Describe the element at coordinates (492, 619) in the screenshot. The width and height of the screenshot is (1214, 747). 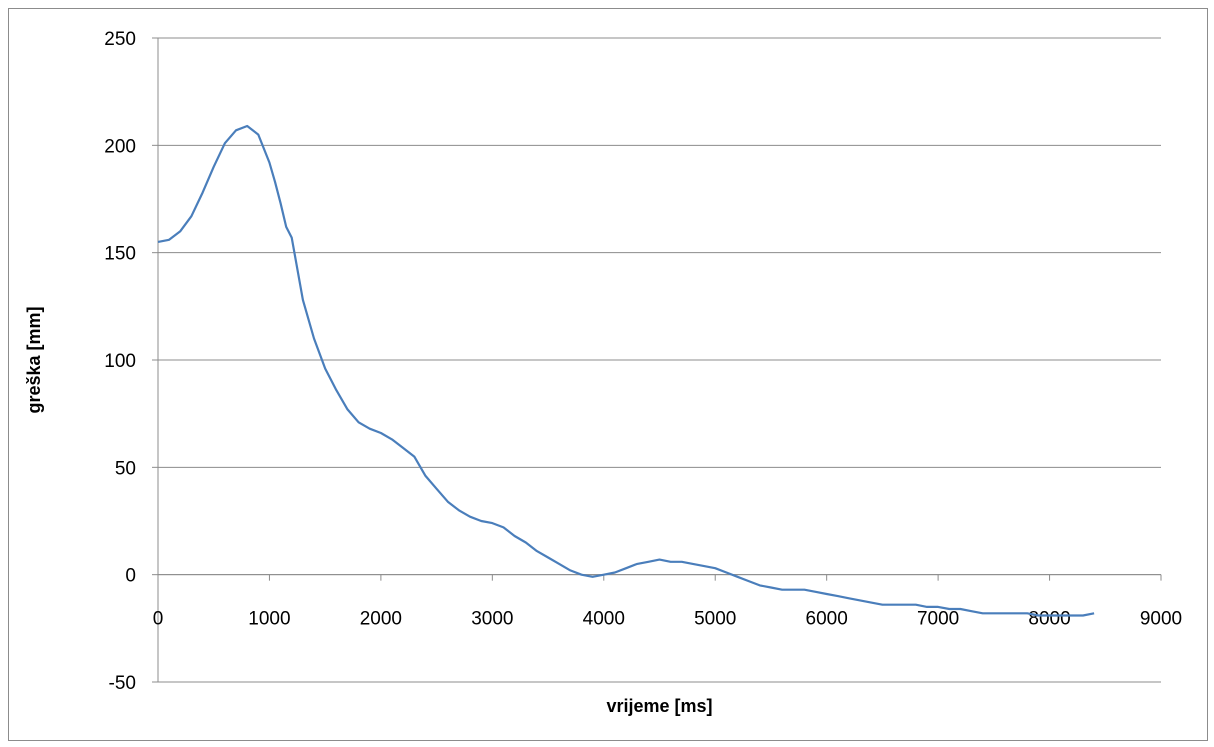
I see `x-tick-label: 3000` at that location.